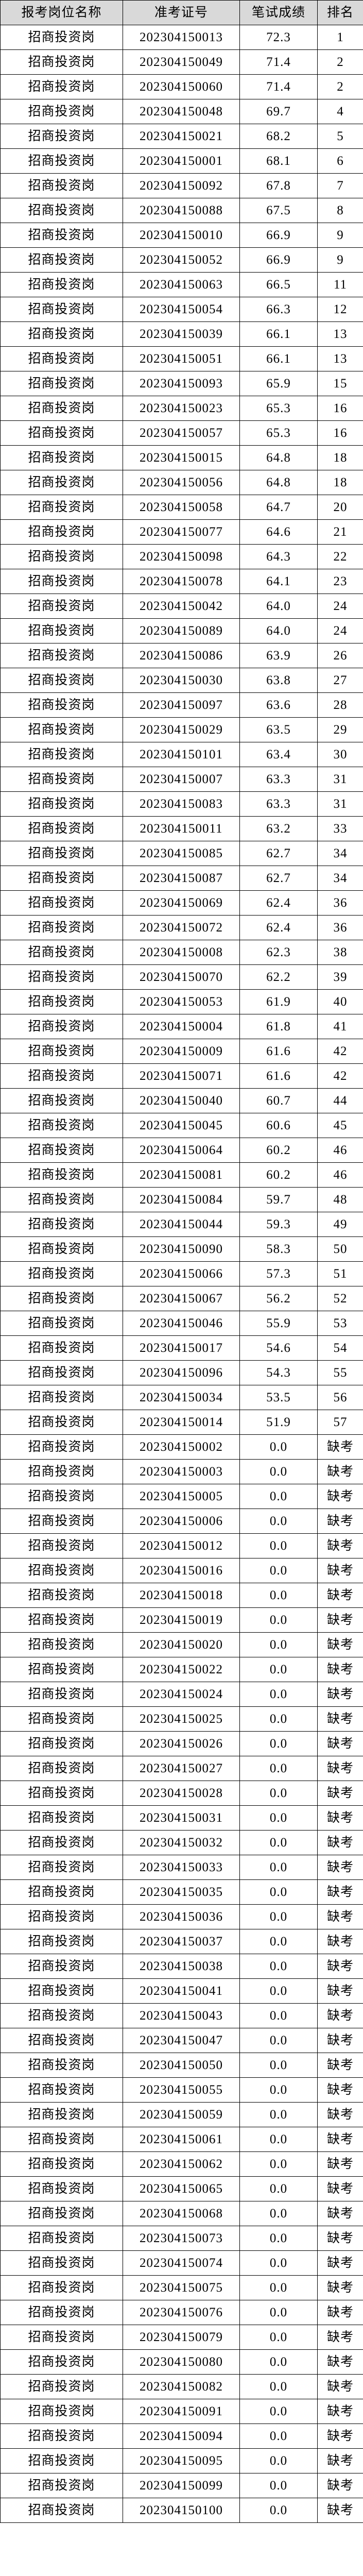 The width and height of the screenshot is (363, 2576). Describe the element at coordinates (181, 780) in the screenshot. I see `table-row: 招商投资岗 202304150007 63.3 31` at that location.